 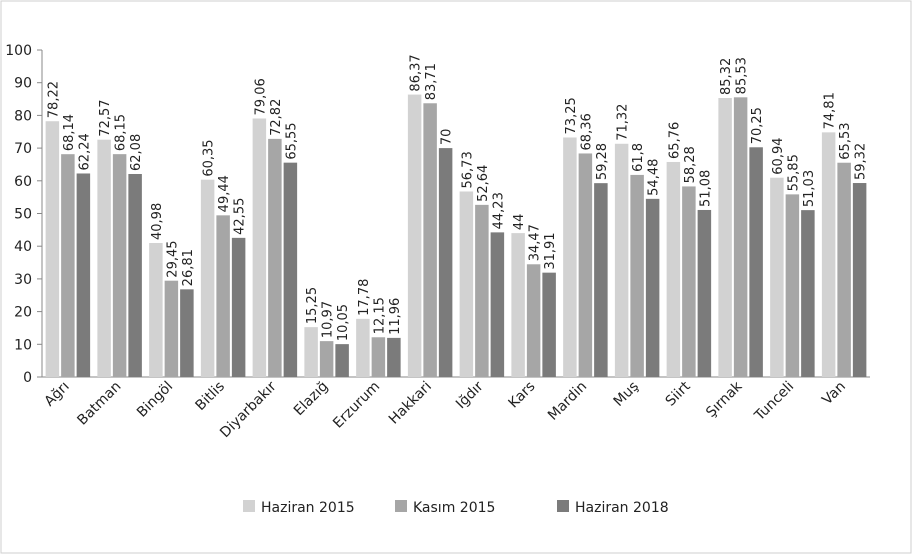 What do you see at coordinates (623, 122) in the screenshot?
I see `data-label: 71,32` at bounding box center [623, 122].